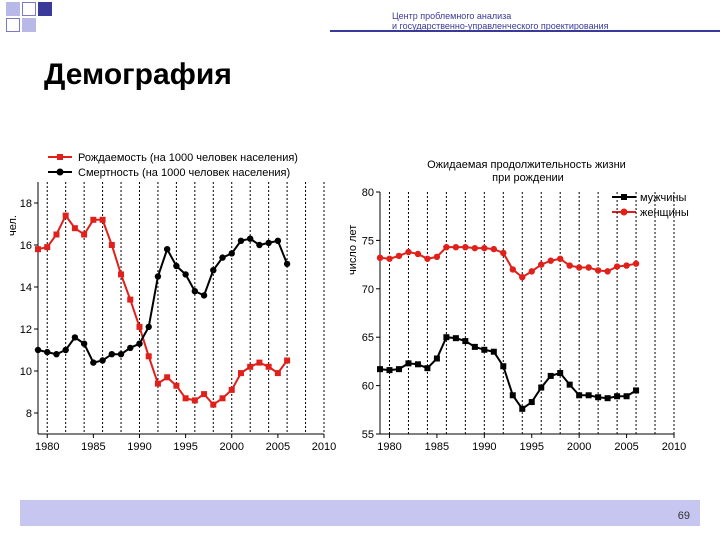 The image size is (720, 540). I want to click on y-tick-label: 60, so click(368, 387).